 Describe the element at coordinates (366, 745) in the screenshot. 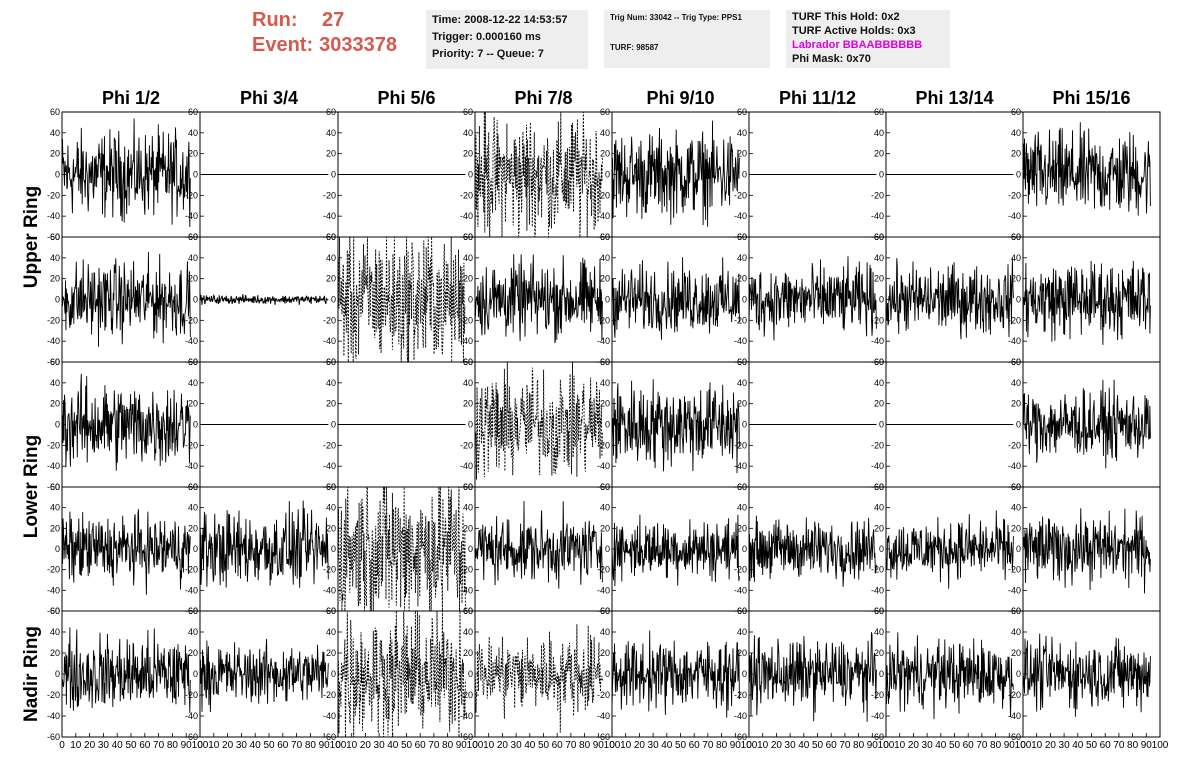

I see `x-tick-label: 20` at that location.